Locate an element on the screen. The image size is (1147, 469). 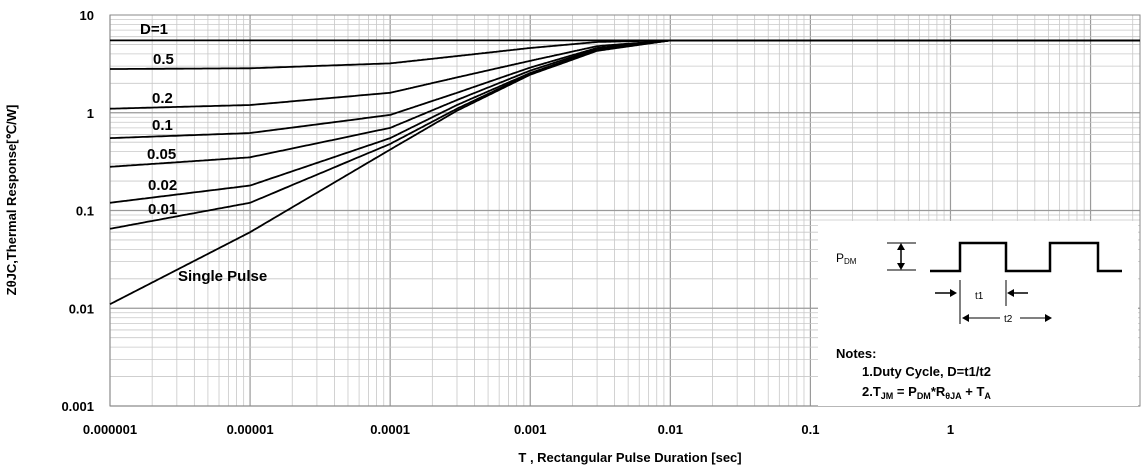
series-label: 0.5 is located at coordinates (163, 59).